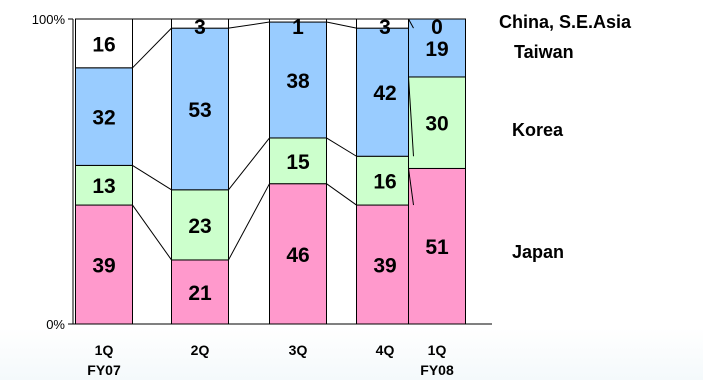  I want to click on data-label-china-s-e-asia-1: 3, so click(200, 27).